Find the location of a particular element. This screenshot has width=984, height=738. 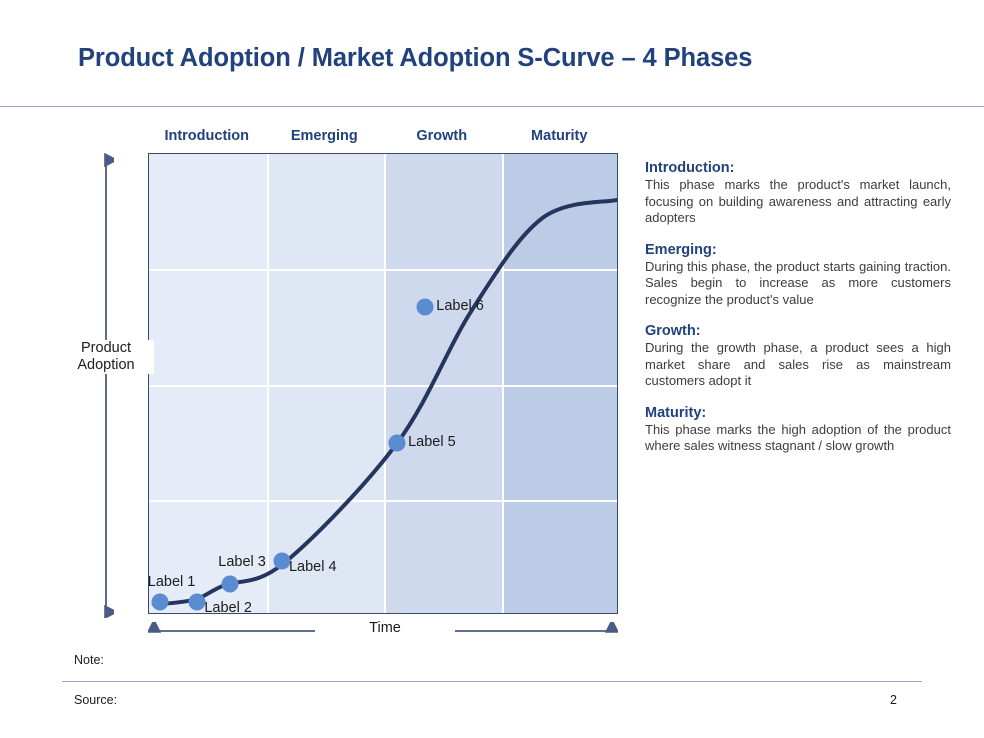

x-axis-label: Time is located at coordinates (385, 628).